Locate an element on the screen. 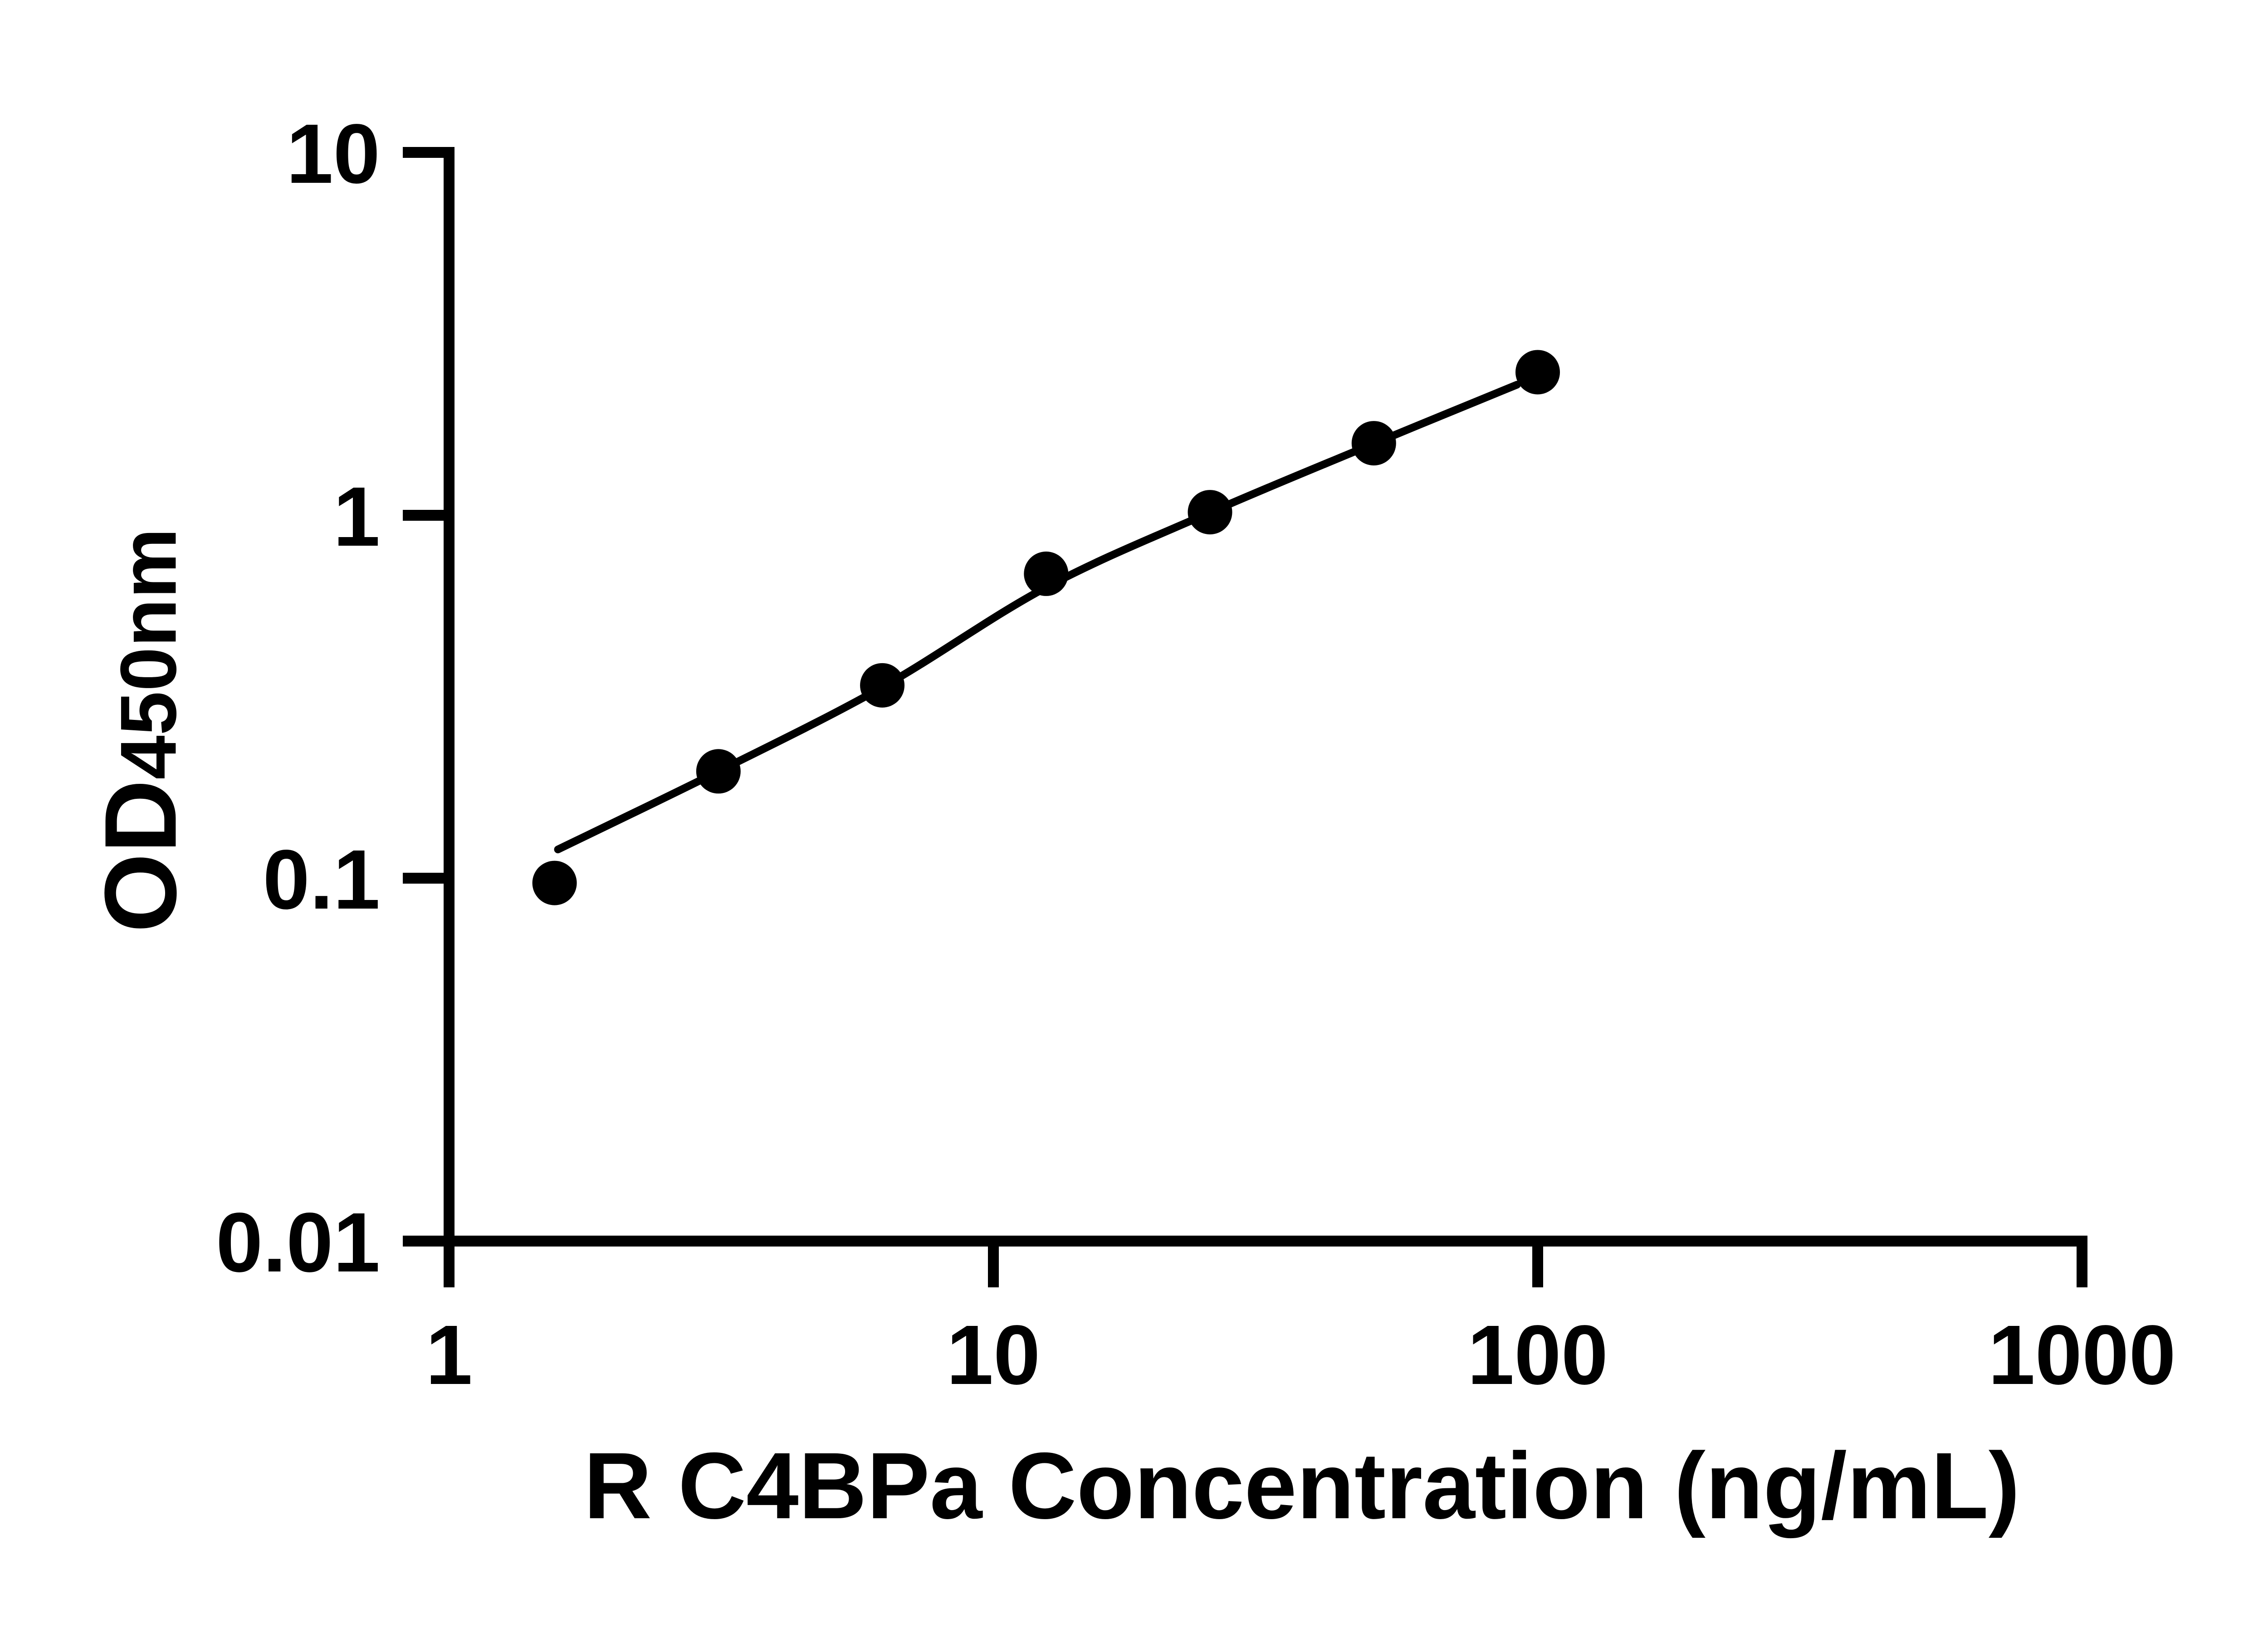 This screenshot has height=1633, width=2268. y-axis-title: OD450nm is located at coordinates (140, 730).